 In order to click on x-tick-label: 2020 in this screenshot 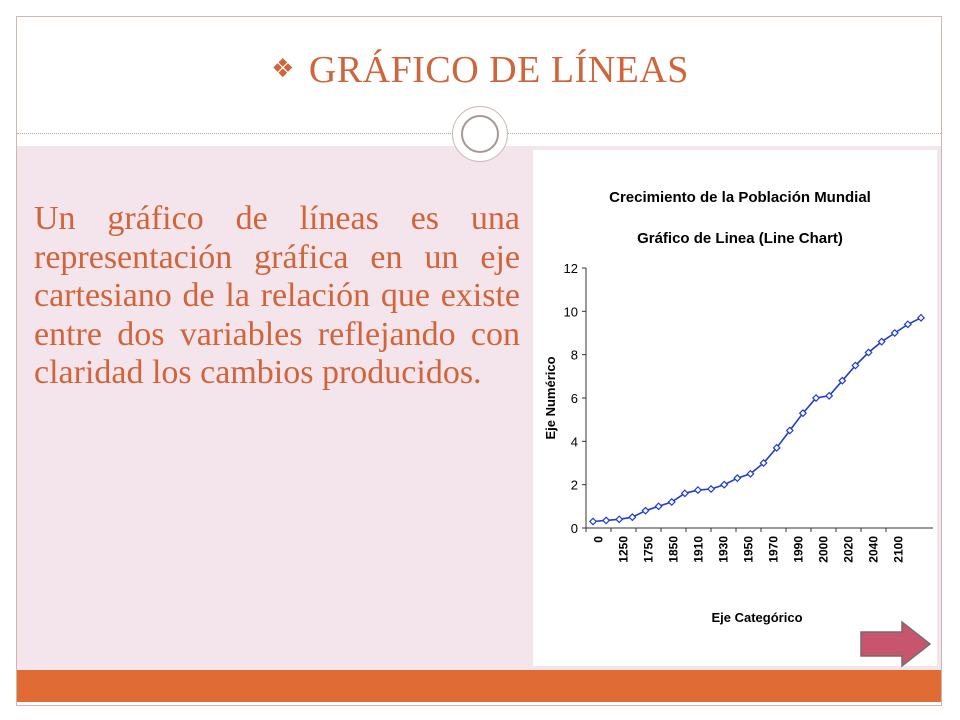, I will do `click(849, 549)`.